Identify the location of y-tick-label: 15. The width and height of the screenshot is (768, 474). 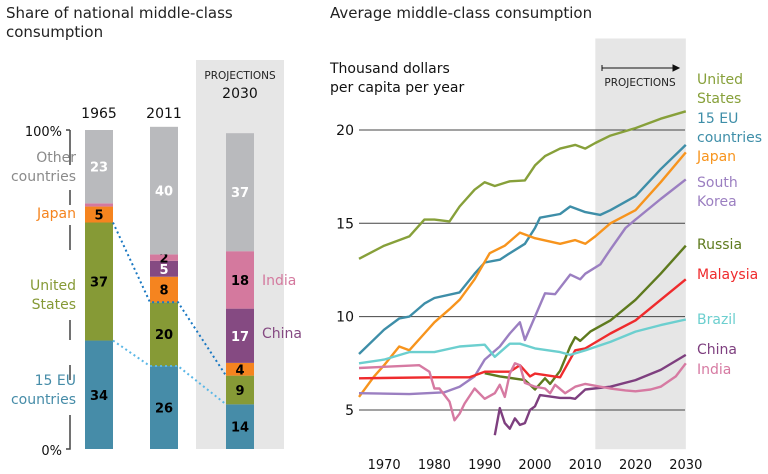
(345, 224).